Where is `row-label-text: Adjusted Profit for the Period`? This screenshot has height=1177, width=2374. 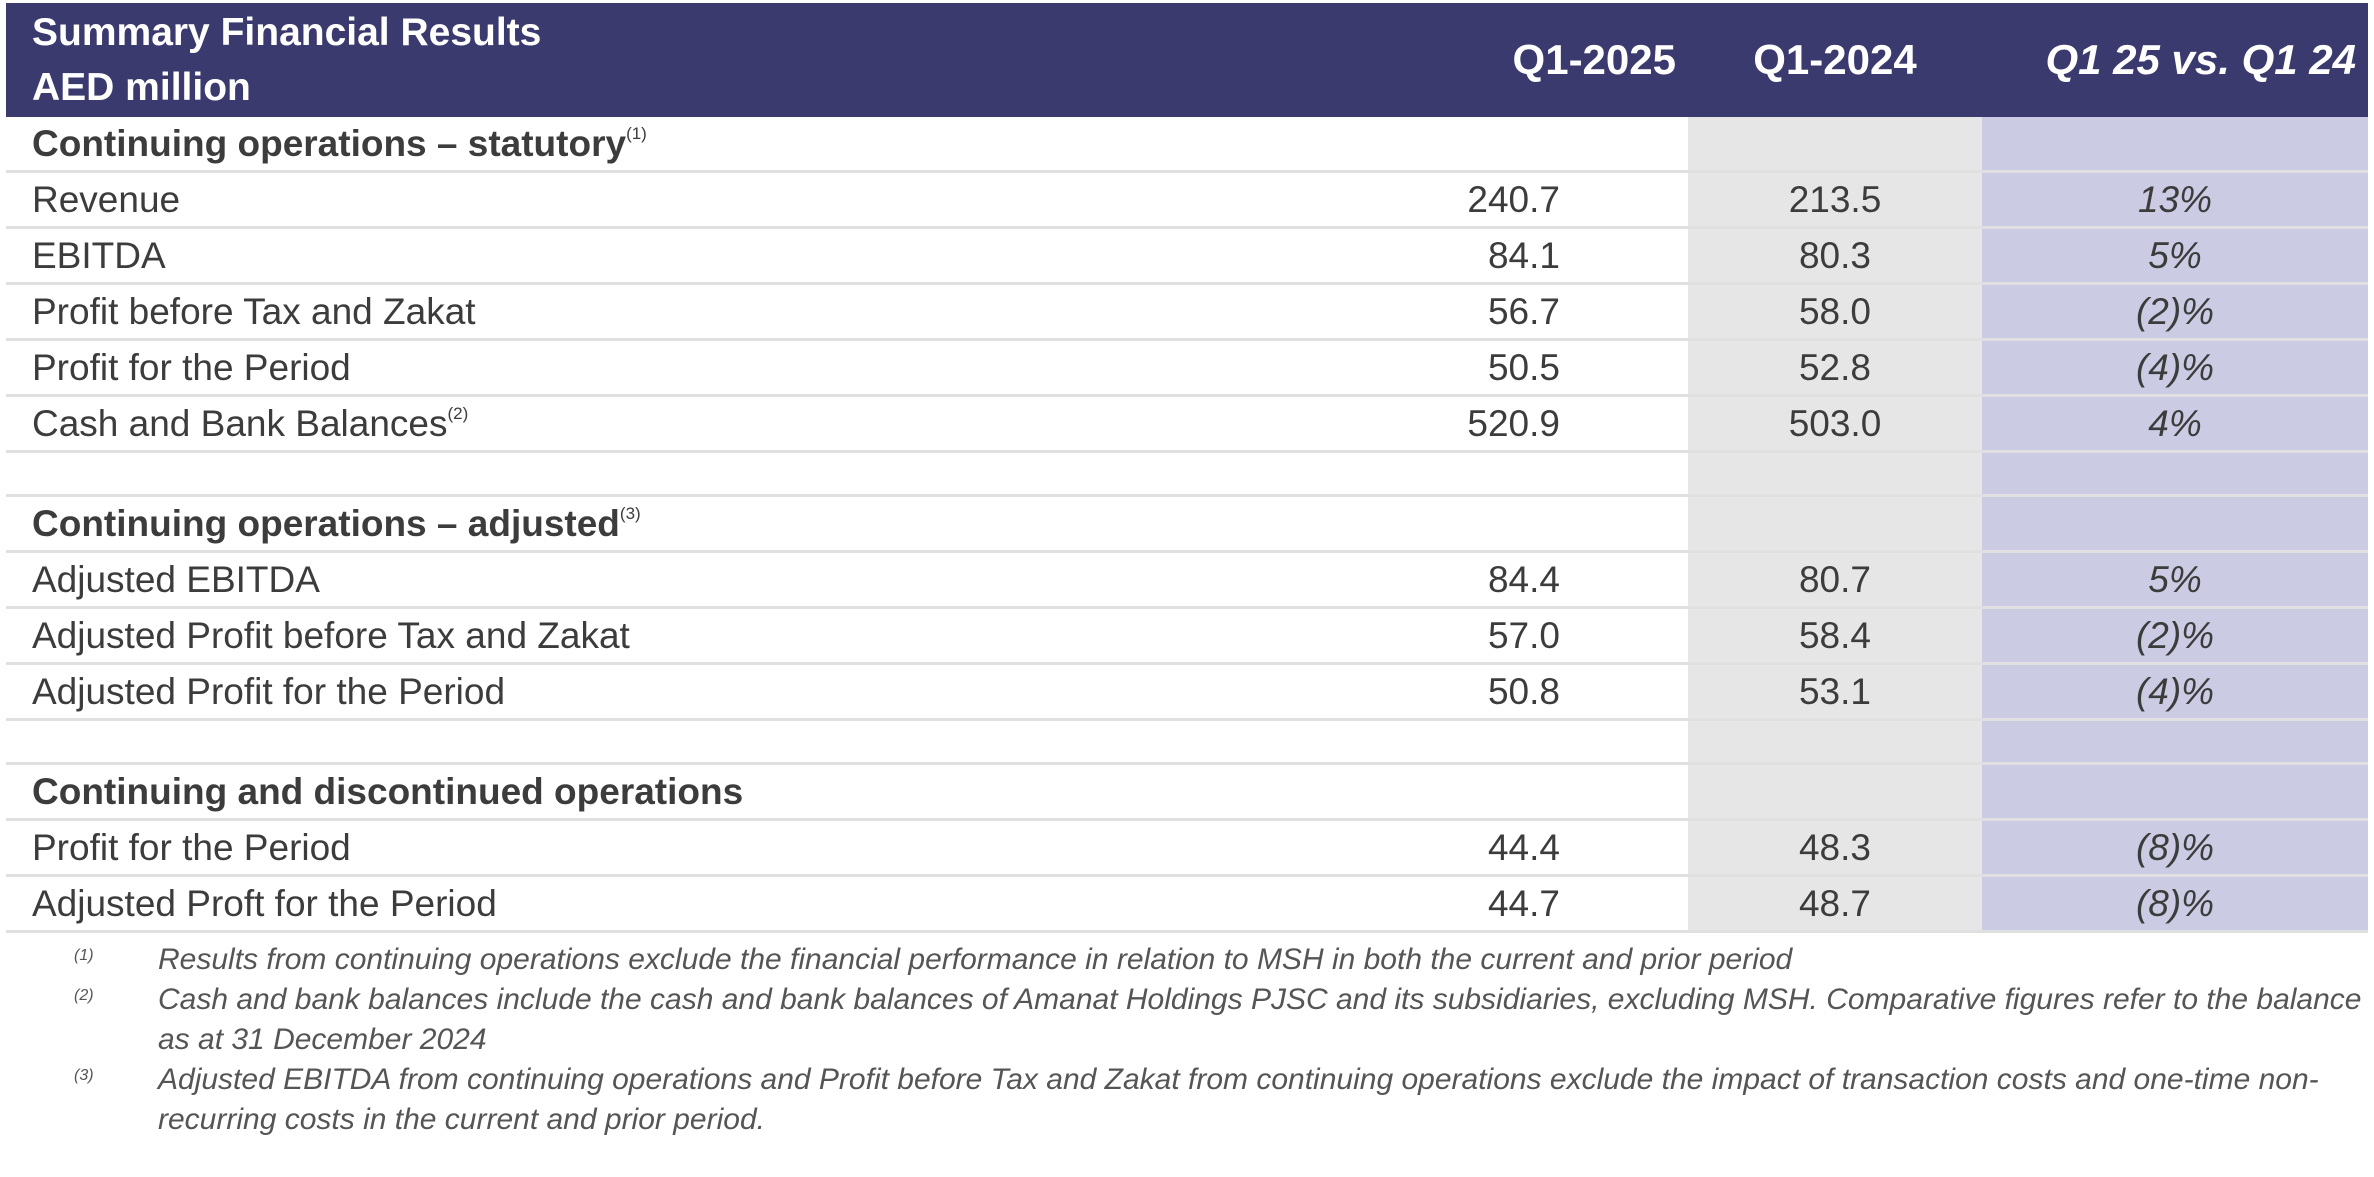 row-label-text: Adjusted Profit for the Period is located at coordinates (269, 691).